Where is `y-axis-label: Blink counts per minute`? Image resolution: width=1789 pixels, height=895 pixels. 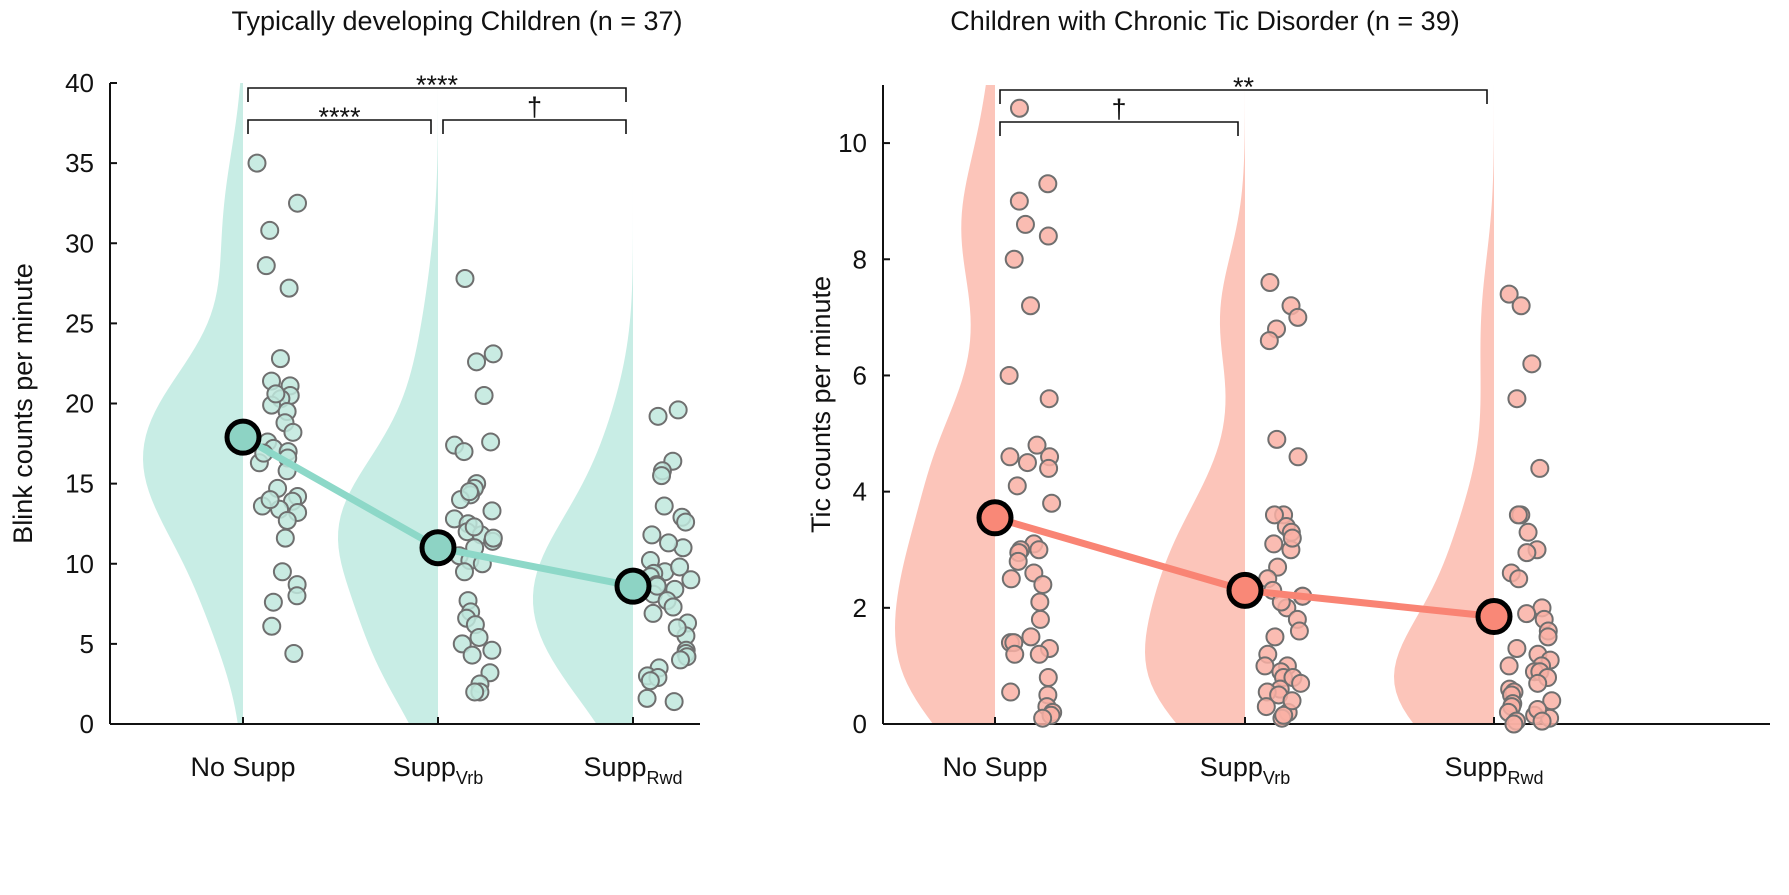
y-axis-label: Blink counts per minute is located at coordinates (23, 403).